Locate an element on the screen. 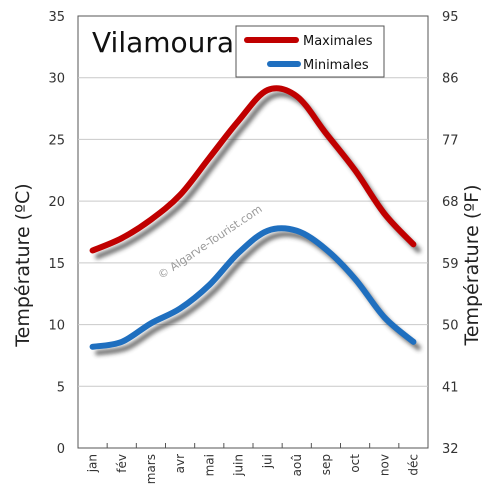 The image size is (500, 500). legend: Maximales Minimales is located at coordinates (310, 51).